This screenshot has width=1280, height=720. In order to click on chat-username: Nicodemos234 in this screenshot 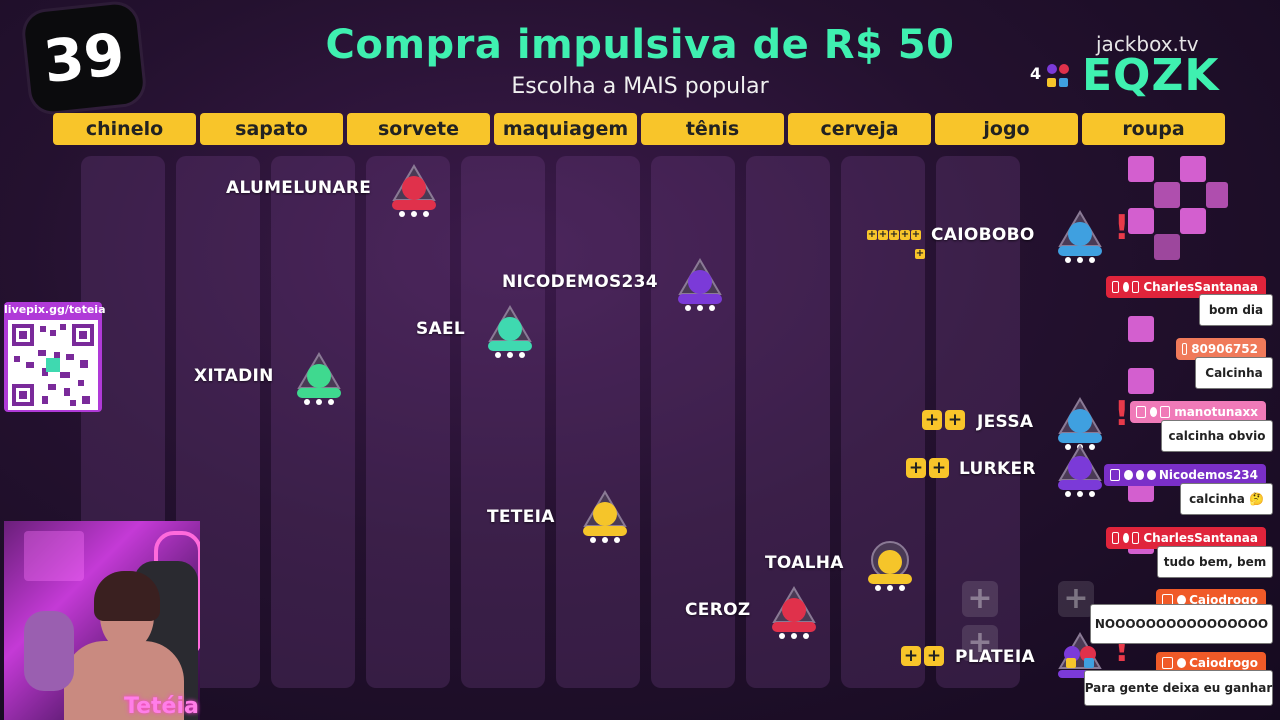, I will do `click(1185, 475)`.